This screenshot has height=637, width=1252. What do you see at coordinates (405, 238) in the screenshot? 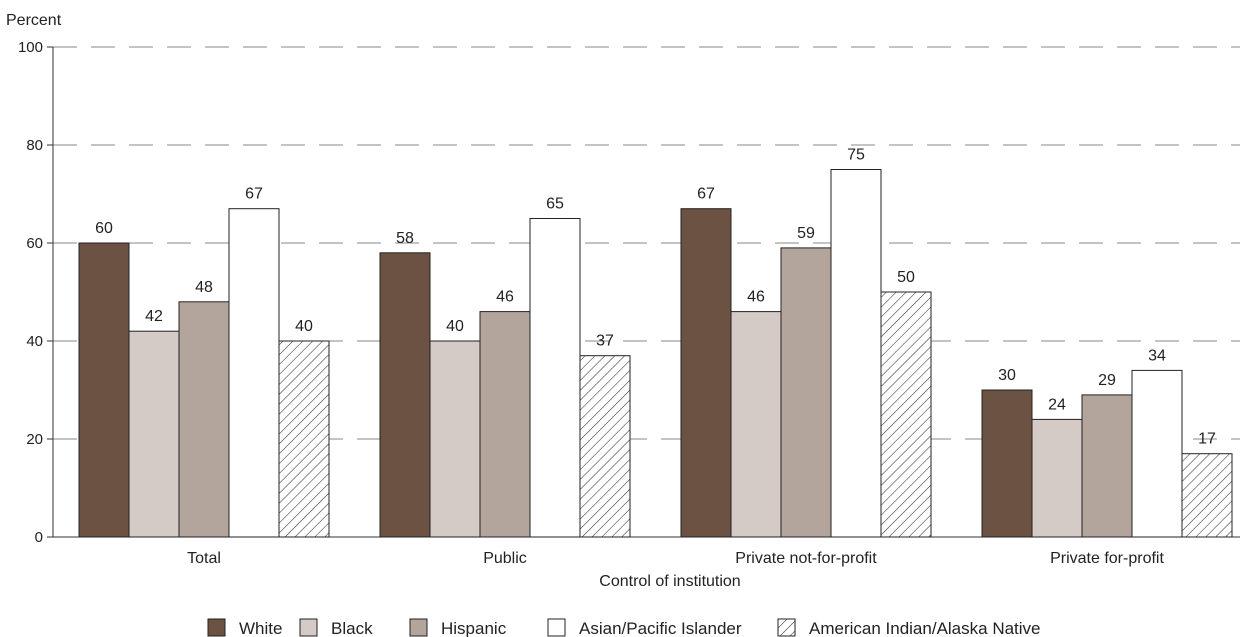
I see `data-label: 58` at bounding box center [405, 238].